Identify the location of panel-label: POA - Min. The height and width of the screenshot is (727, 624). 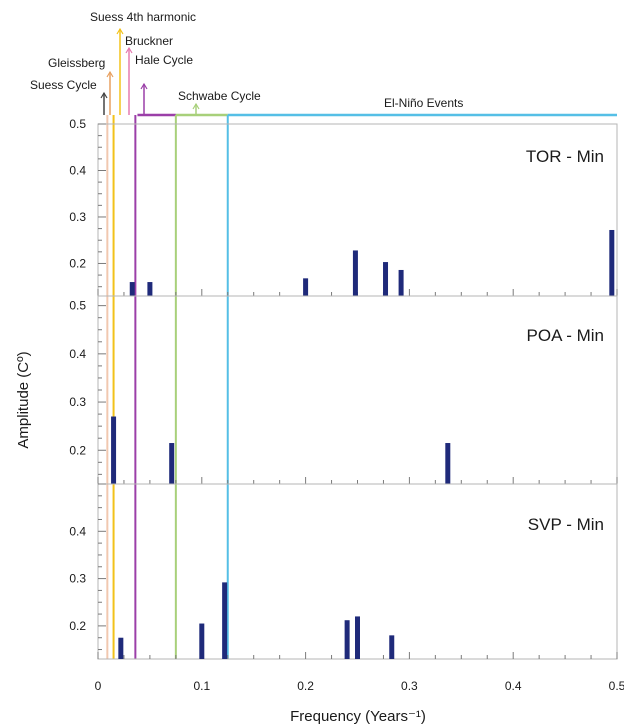
(565, 335).